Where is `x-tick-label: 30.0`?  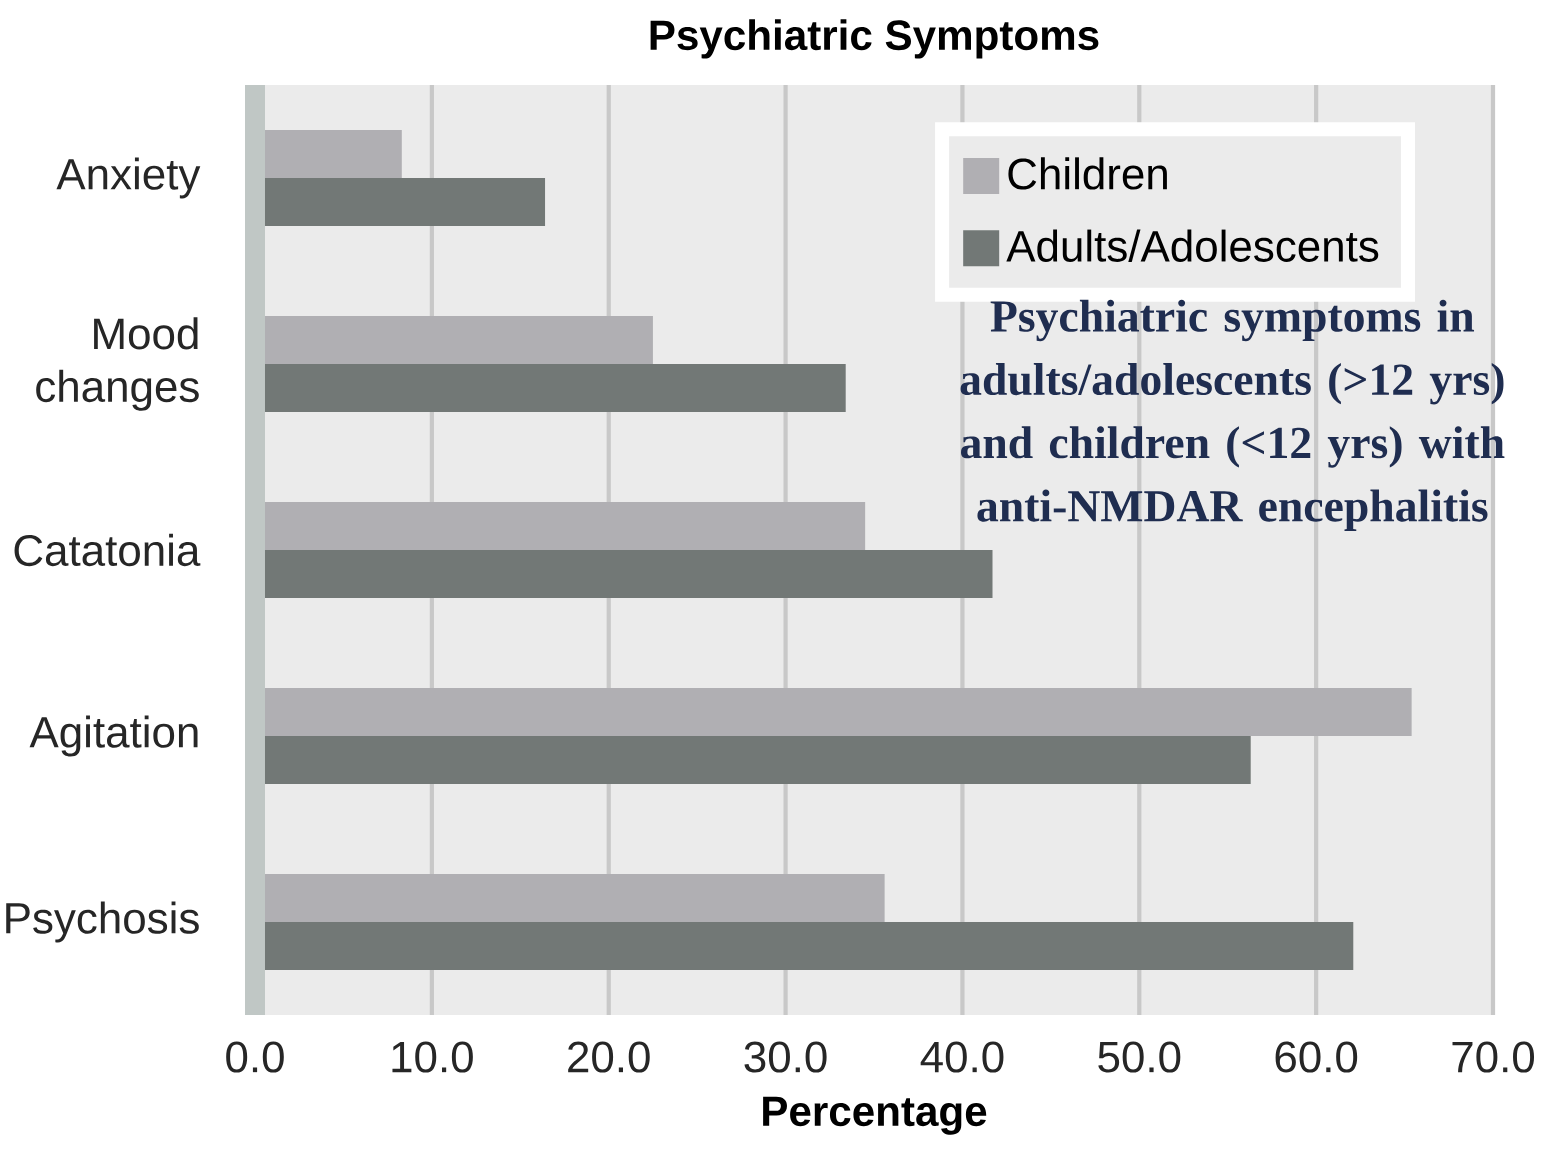
x-tick-label: 30.0 is located at coordinates (785, 1057).